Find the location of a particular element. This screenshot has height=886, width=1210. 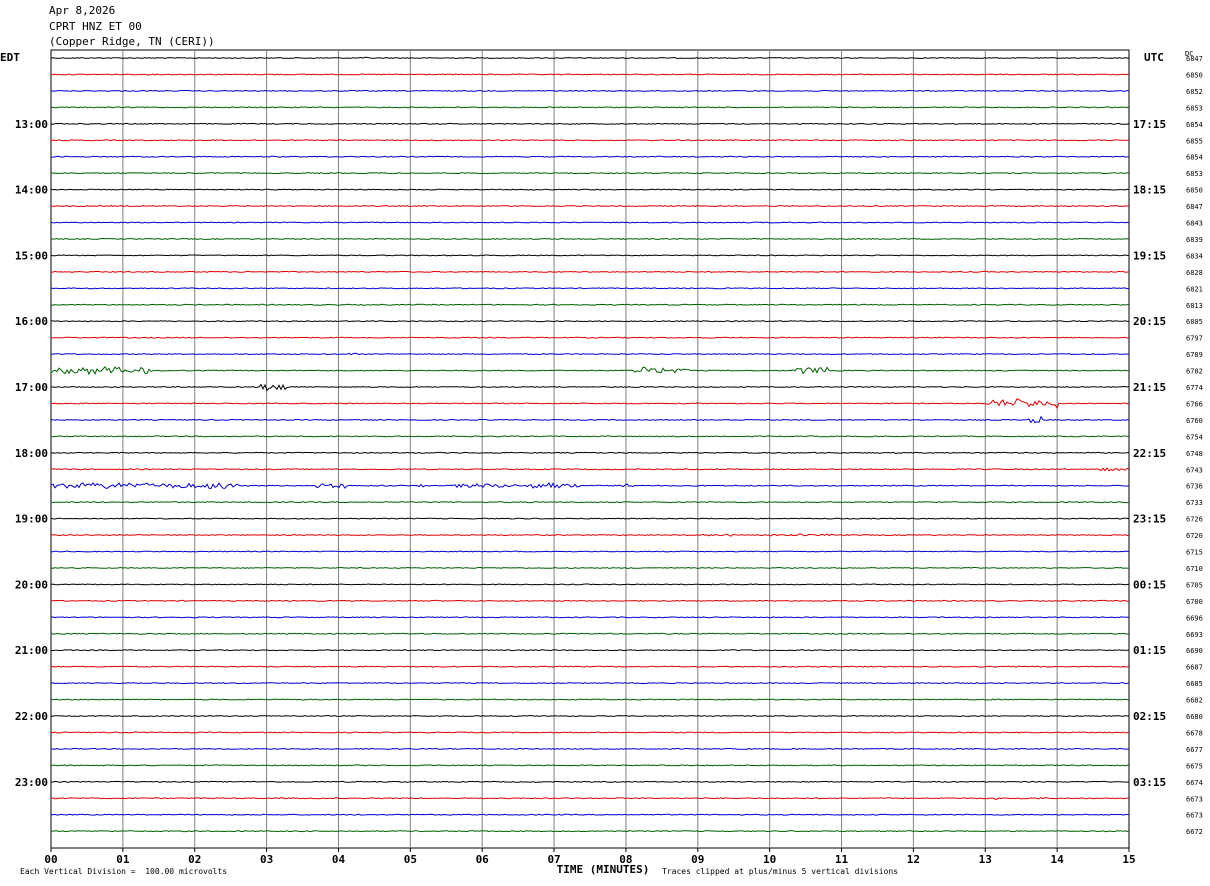

dc-offset-label: 6821 is located at coordinates (1194, 289).